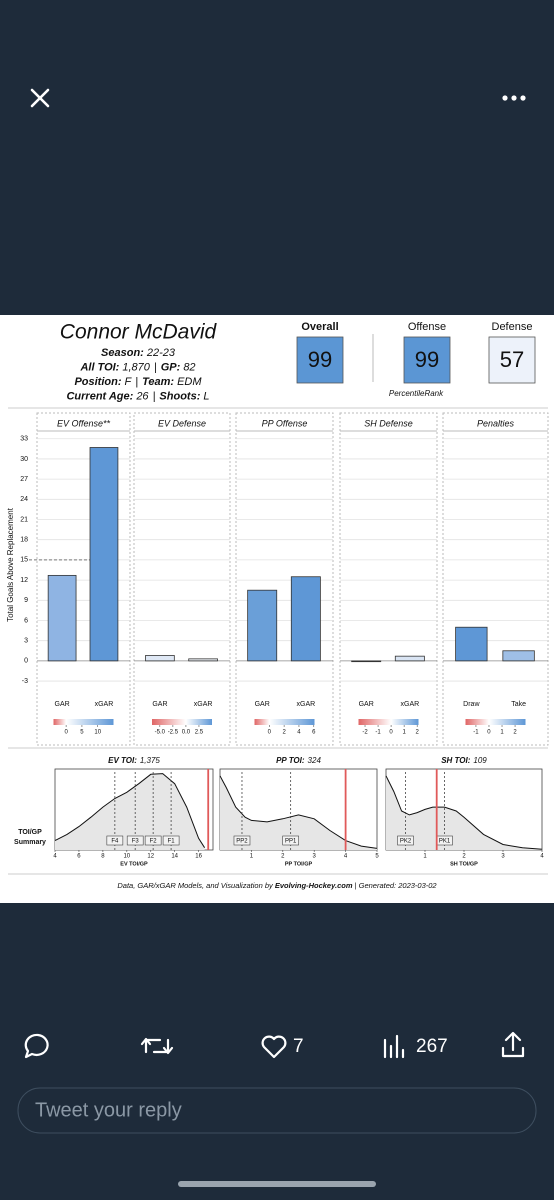 The height and width of the screenshot is (1200, 554). Describe the element at coordinates (518, 704) in the screenshot. I see `x-tick-label: Take` at that location.